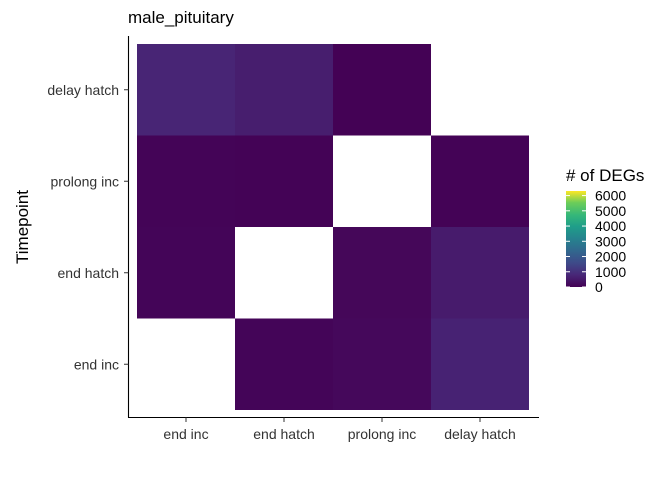 Image resolution: width=672 pixels, height=480 pixels. Describe the element at coordinates (339, 429) in the screenshot. I see `x-axis-ticks: end inc end hatch prolong inc delay hatch` at that location.